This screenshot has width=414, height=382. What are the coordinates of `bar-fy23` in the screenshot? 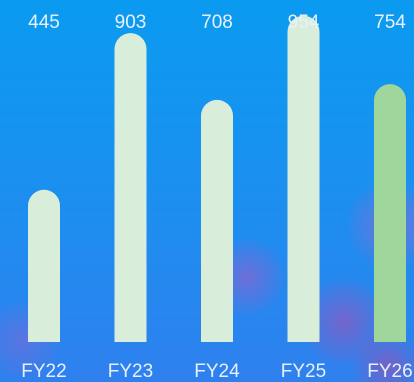 It's located at (130, 187).